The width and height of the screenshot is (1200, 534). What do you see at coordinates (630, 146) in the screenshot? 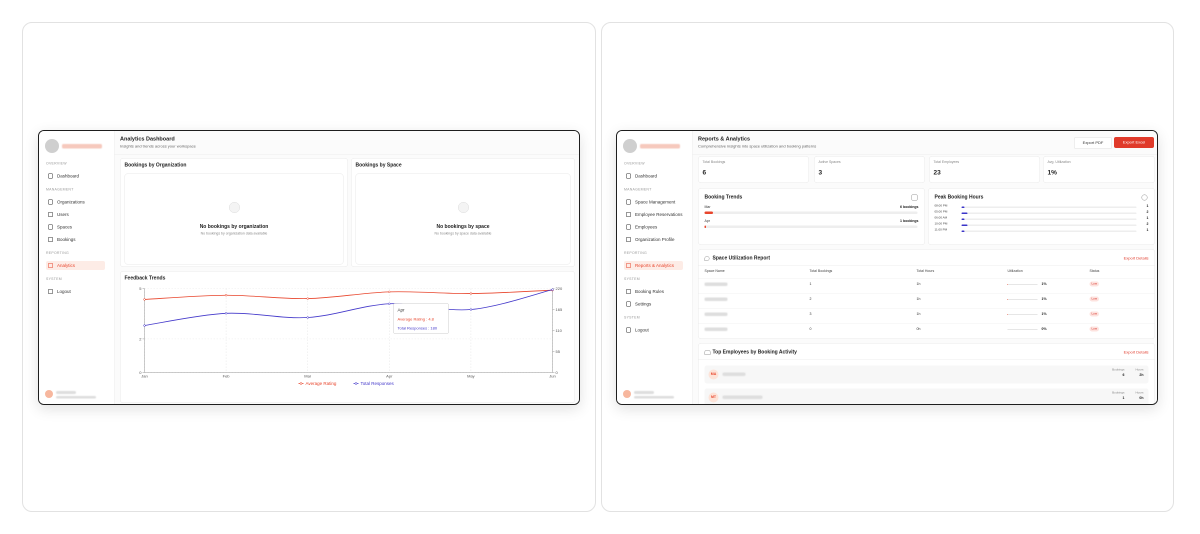
I see `logo` at bounding box center [630, 146].